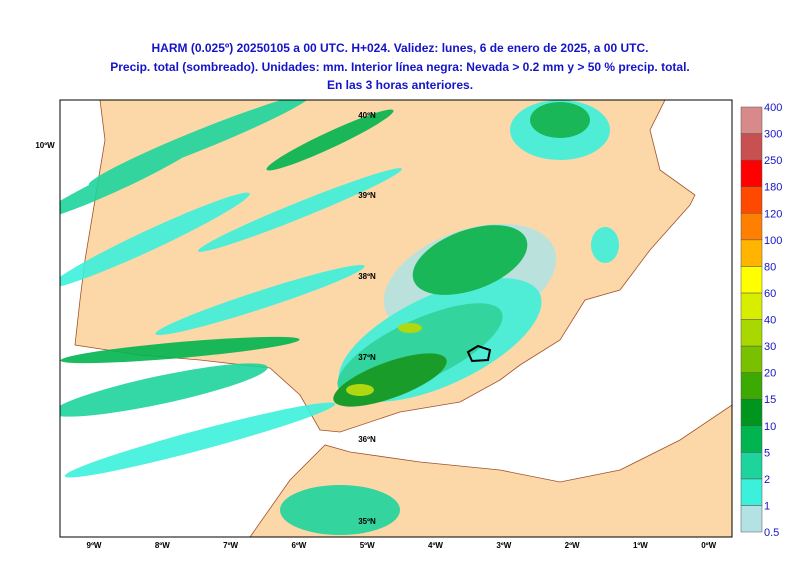  What do you see at coordinates (367, 521) in the screenshot?
I see `lat-label: 35ºN` at bounding box center [367, 521].